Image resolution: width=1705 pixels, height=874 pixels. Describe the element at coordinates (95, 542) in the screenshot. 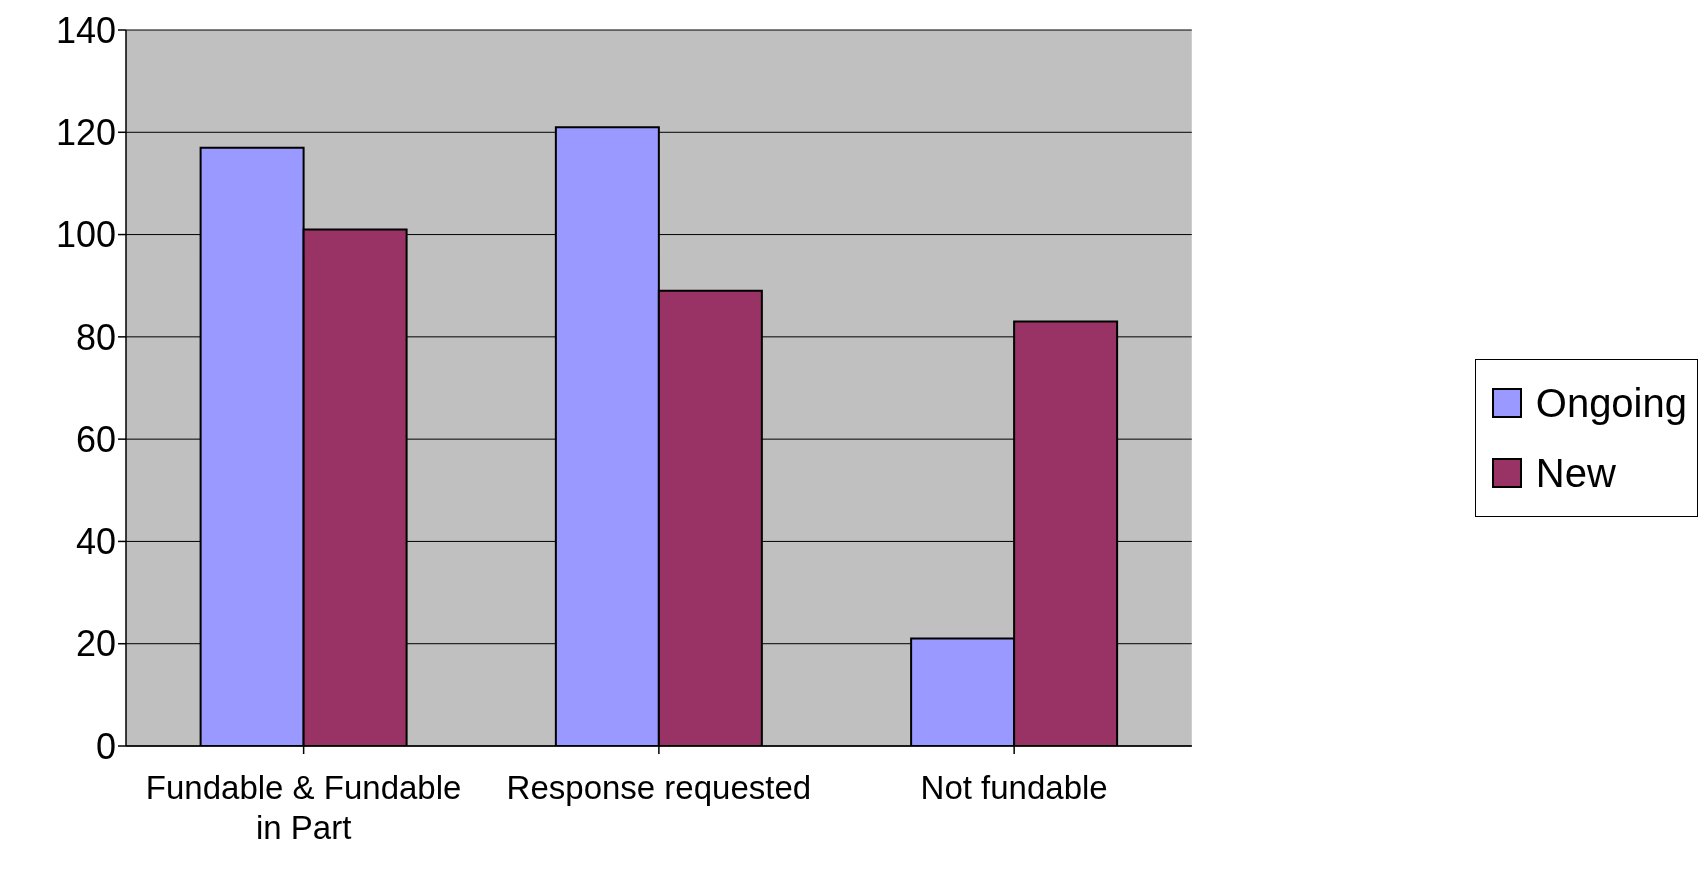

I see `y-tick-label: 40` at that location.